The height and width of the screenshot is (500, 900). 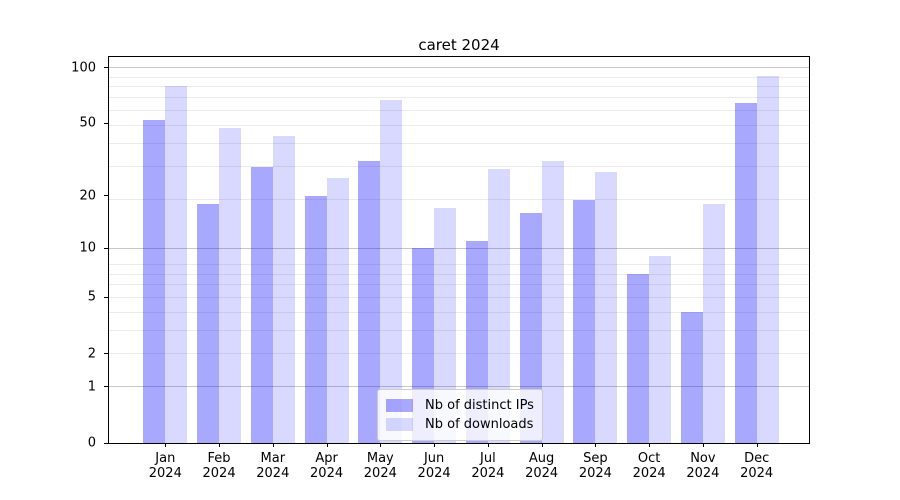 I want to click on bar-apr-downloads, so click(x=337, y=310).